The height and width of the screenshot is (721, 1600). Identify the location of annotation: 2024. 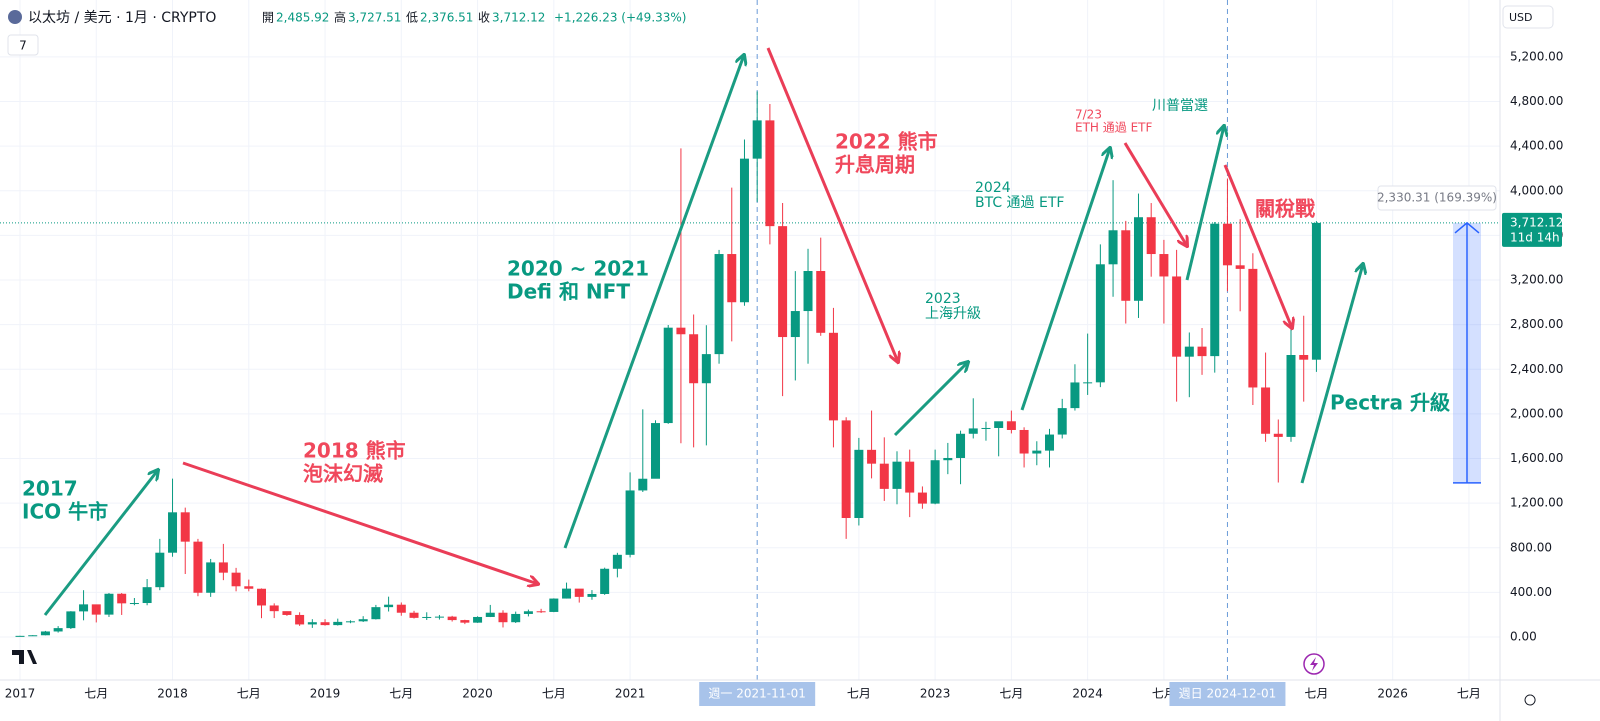
(993, 188).